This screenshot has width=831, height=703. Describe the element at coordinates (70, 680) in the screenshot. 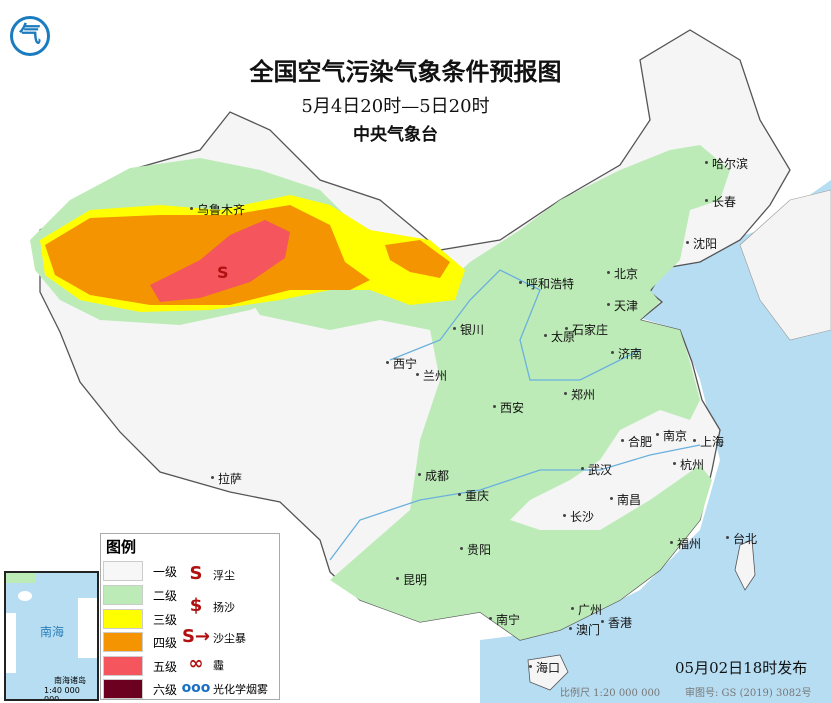

I see `inset-title: 南海诸岛` at that location.